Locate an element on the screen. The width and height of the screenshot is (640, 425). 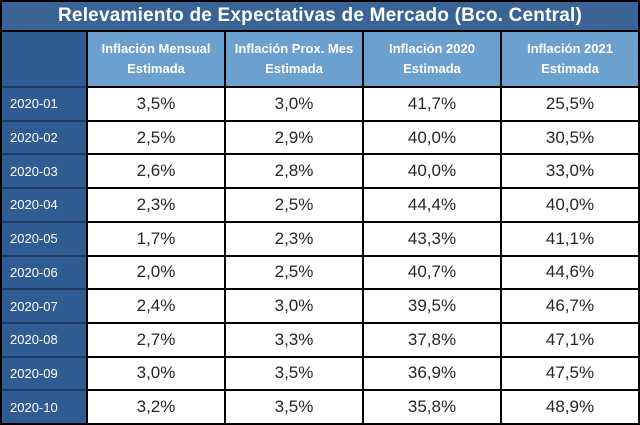
value-cell: 33,0% is located at coordinates (570, 171).